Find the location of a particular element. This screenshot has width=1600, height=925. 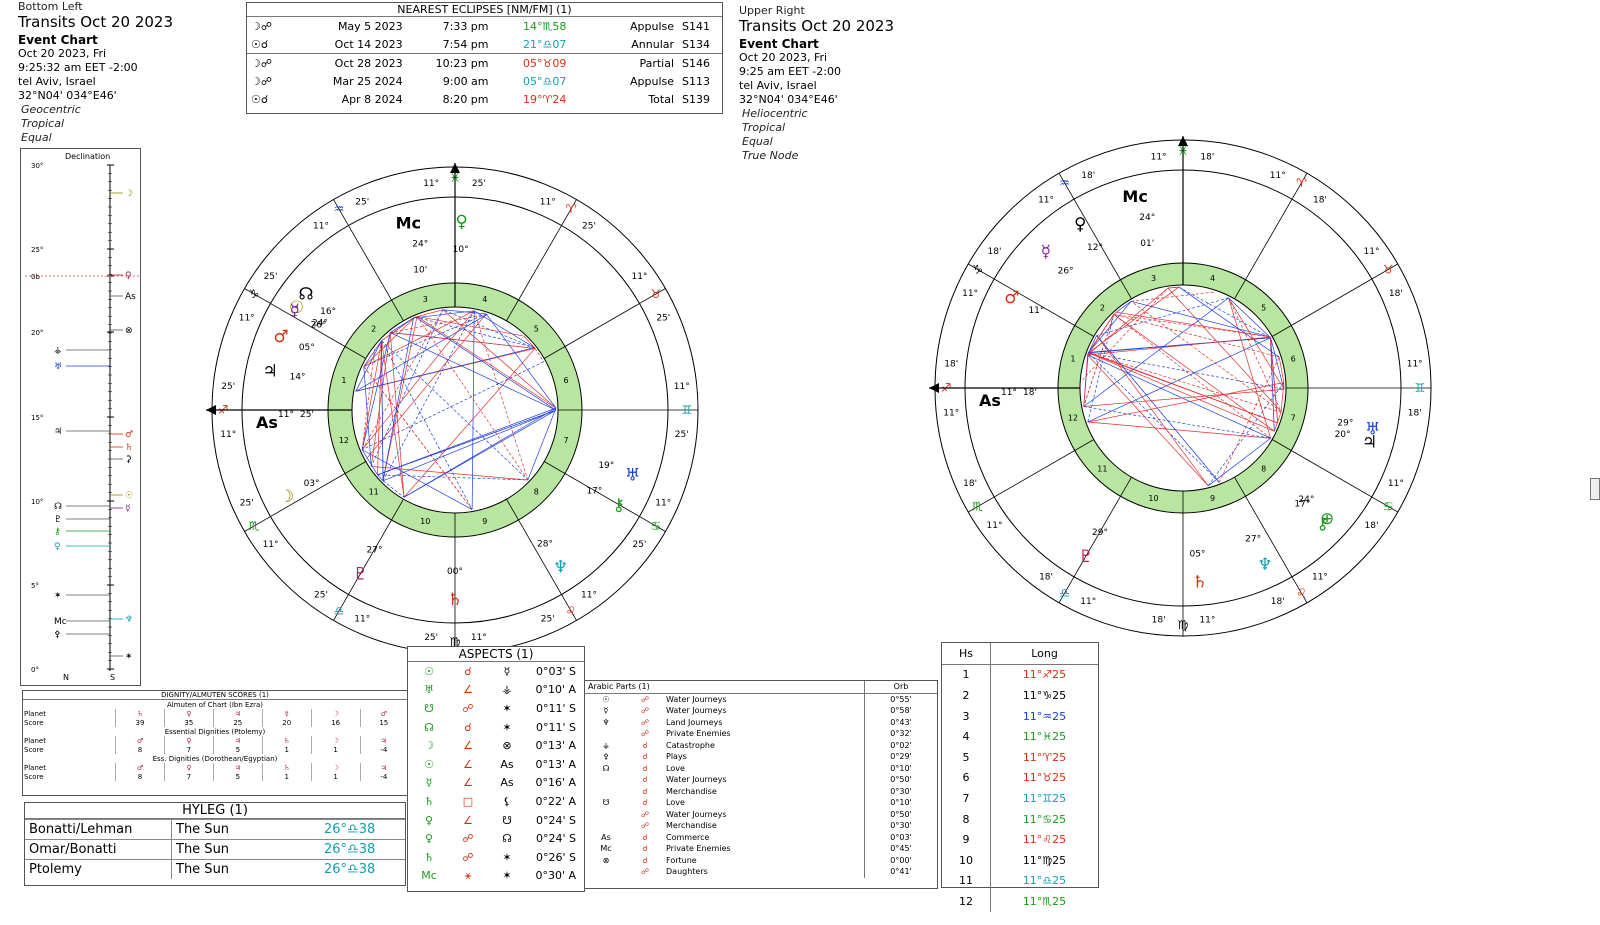

dignity-planet: ♃ is located at coordinates (237, 713).